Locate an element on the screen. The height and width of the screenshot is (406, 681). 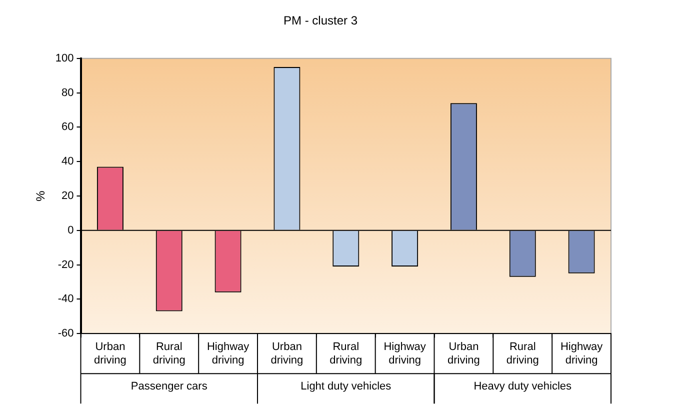
y-tick-label: -40 is located at coordinates (66, 299).